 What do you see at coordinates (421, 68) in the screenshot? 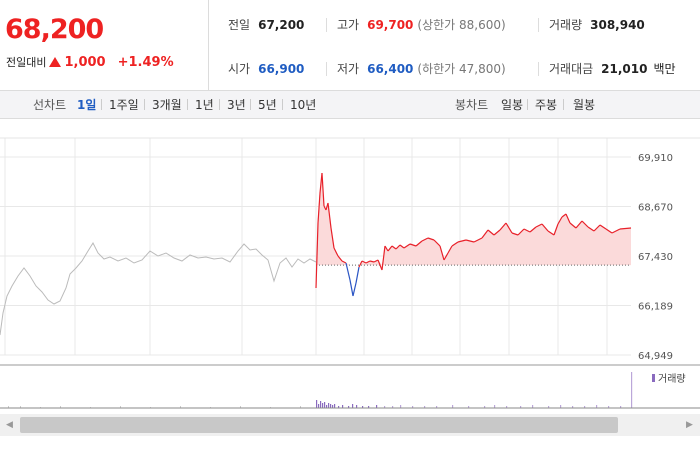
I see `stat-low: 저가 66,400 (하한가 47,800)` at bounding box center [421, 68].